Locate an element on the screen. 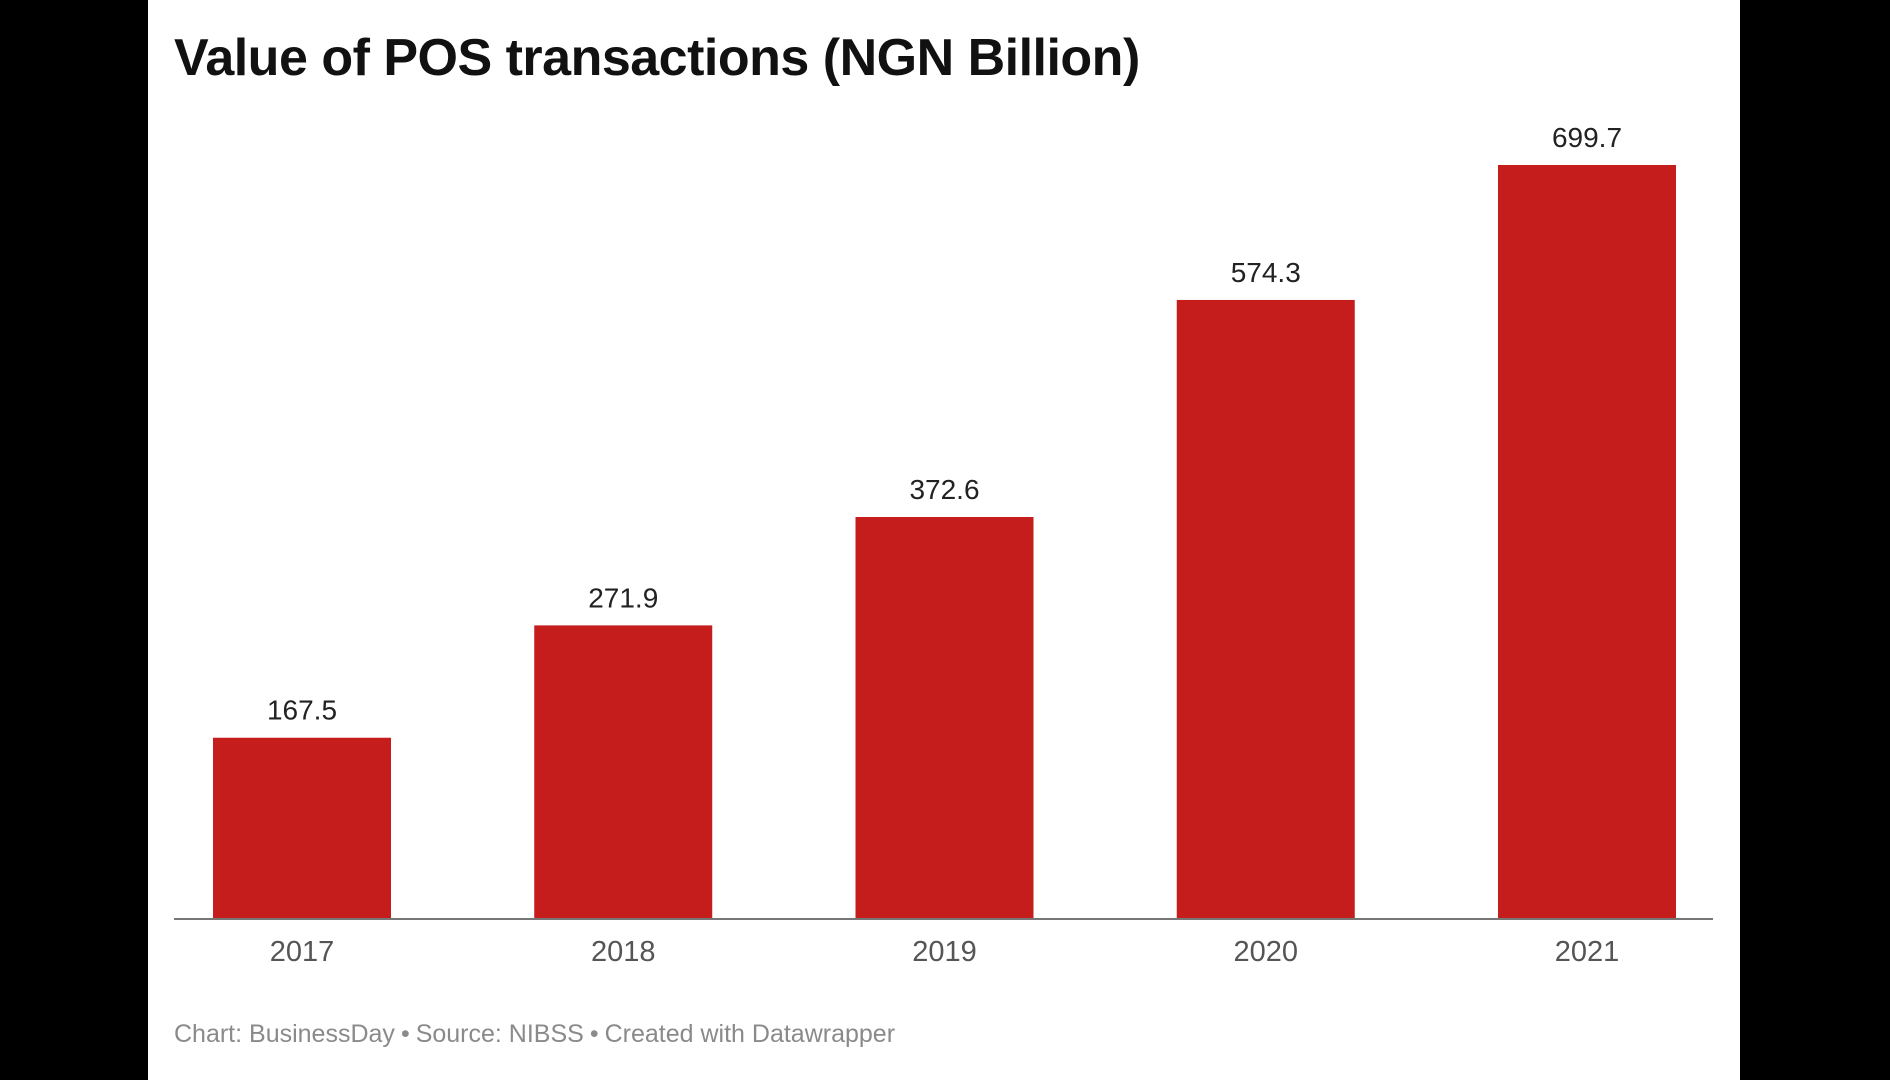 Image resolution: width=1890 pixels, height=1080 pixels. chart-title: Value of POS transactions (NGN Billion) is located at coordinates (657, 58).